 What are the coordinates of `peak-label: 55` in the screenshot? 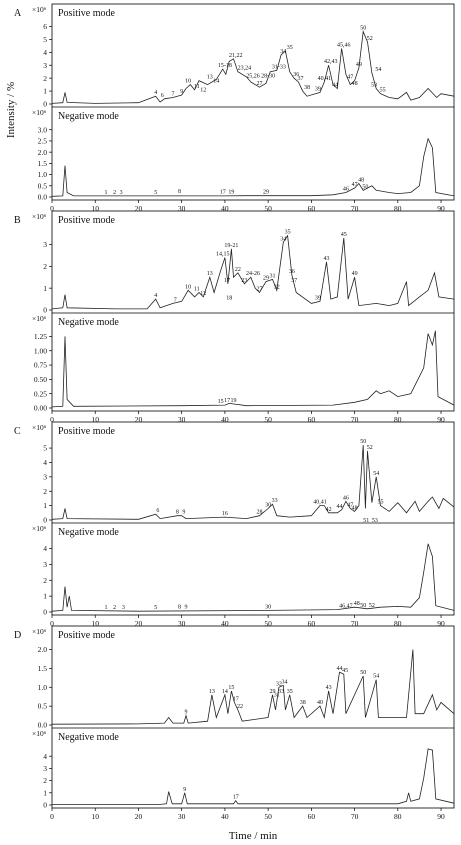 It's located at (381, 503).